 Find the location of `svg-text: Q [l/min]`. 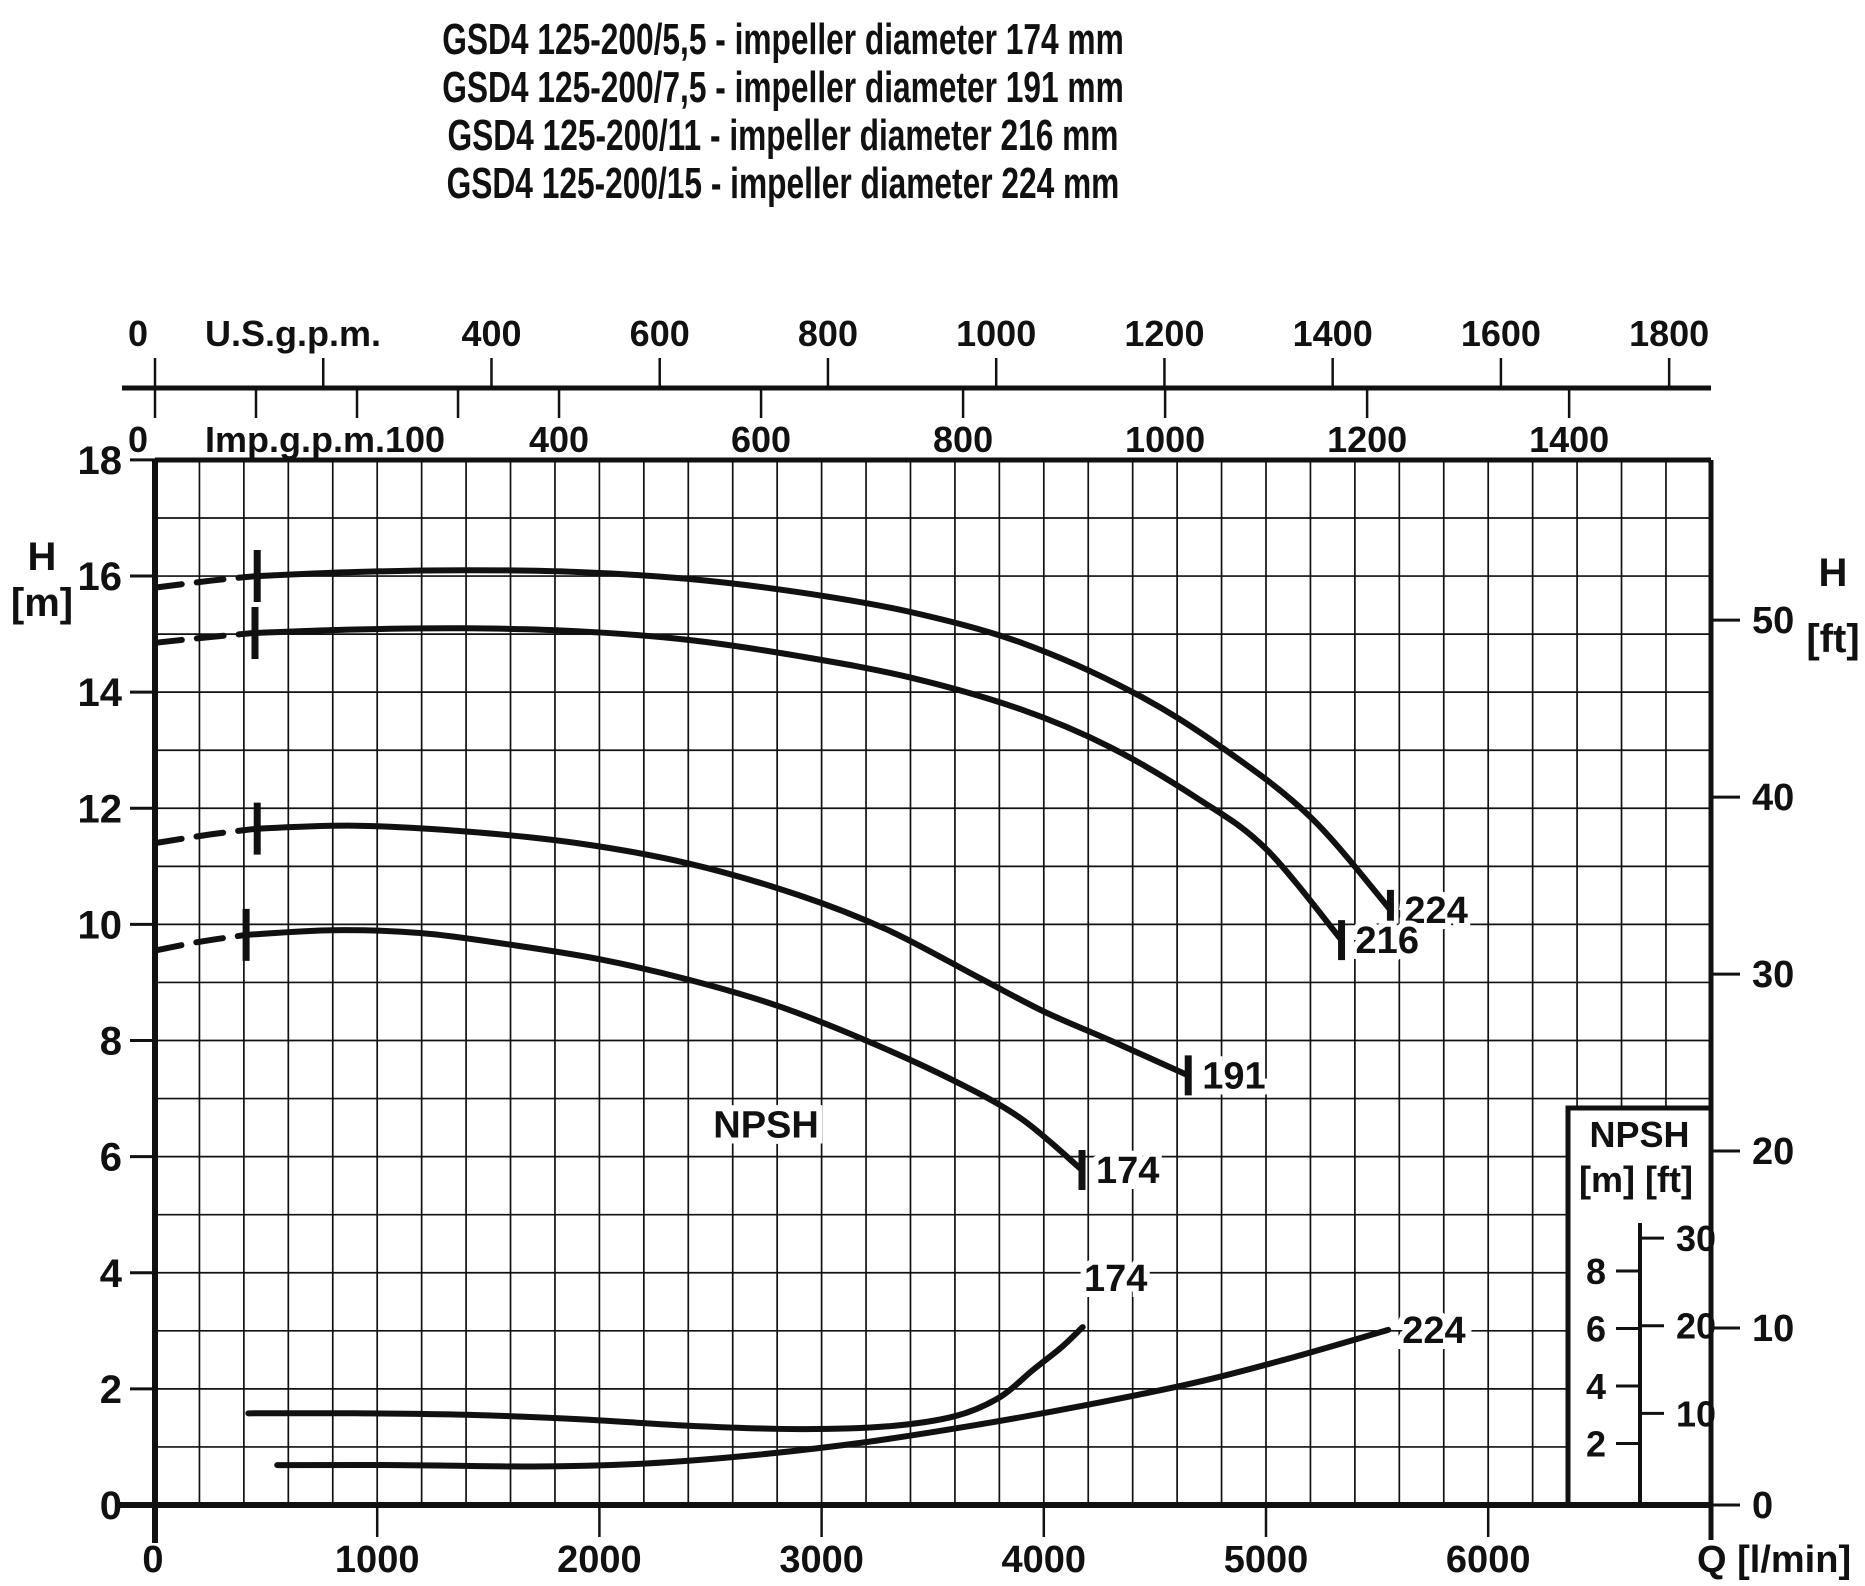

svg-text: Q [l/min] is located at coordinates (1774, 1560).